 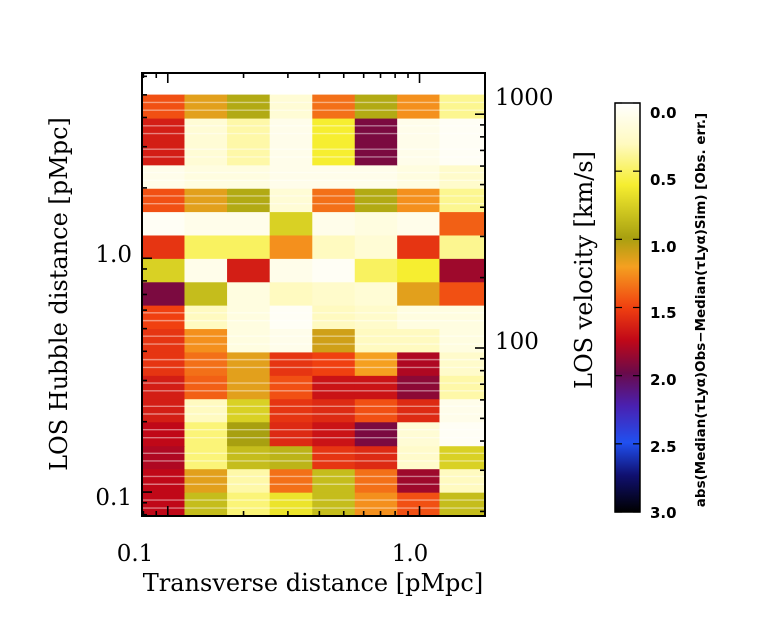 What do you see at coordinates (313, 583) in the screenshot?
I see `x-axis-title: Transverse distance [pMpc]` at bounding box center [313, 583].